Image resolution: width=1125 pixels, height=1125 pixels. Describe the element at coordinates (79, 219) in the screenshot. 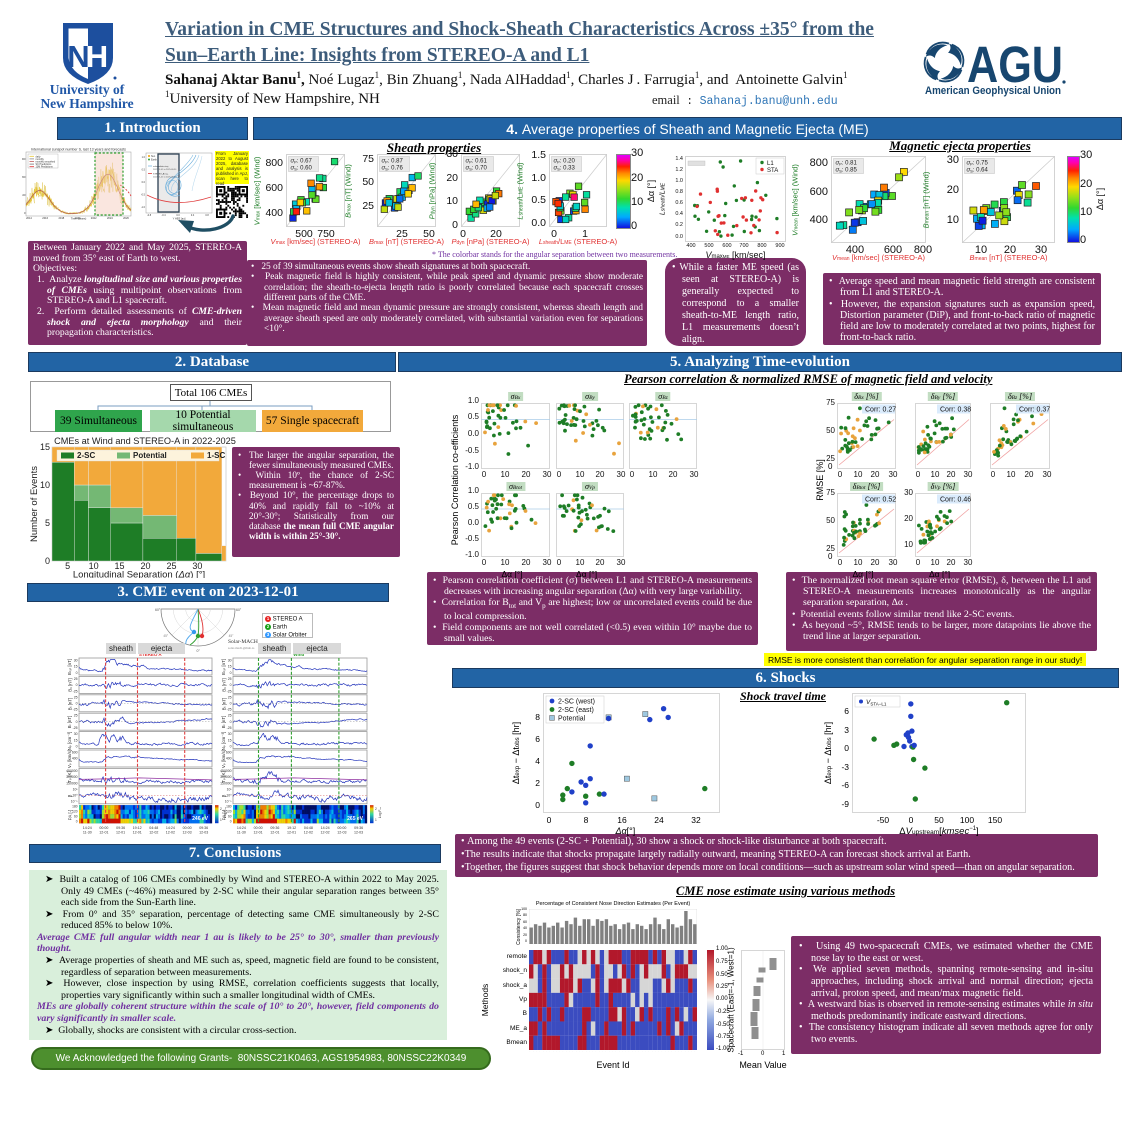

I see `svg-text: Time (years)` at that location.